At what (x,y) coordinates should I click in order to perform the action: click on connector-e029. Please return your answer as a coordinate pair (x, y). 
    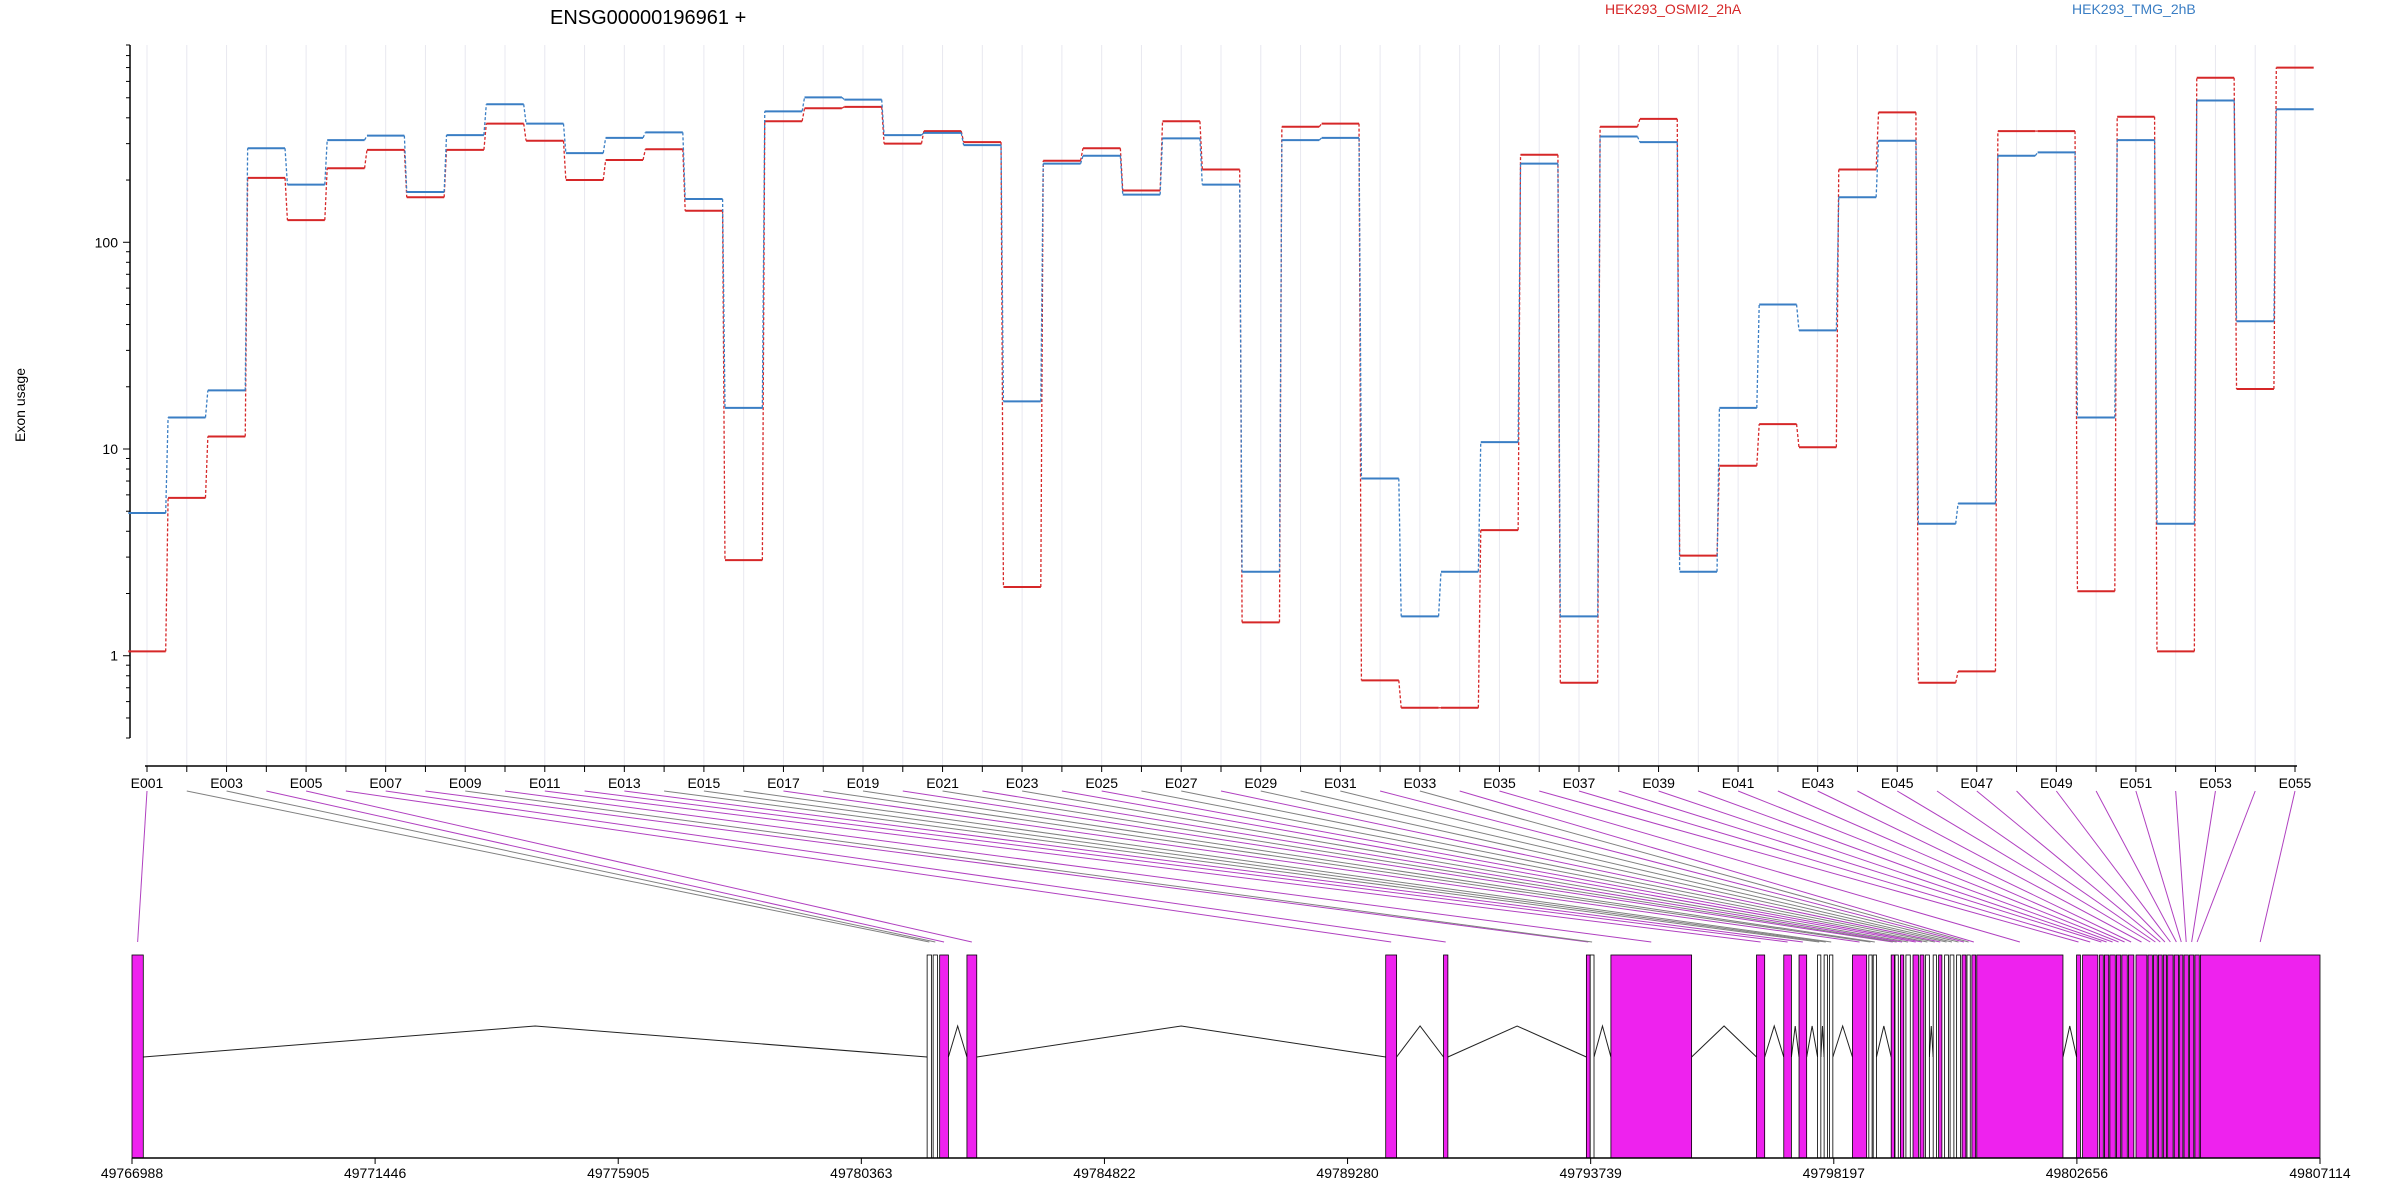
    Looking at the image, I should click on (1603, 866).